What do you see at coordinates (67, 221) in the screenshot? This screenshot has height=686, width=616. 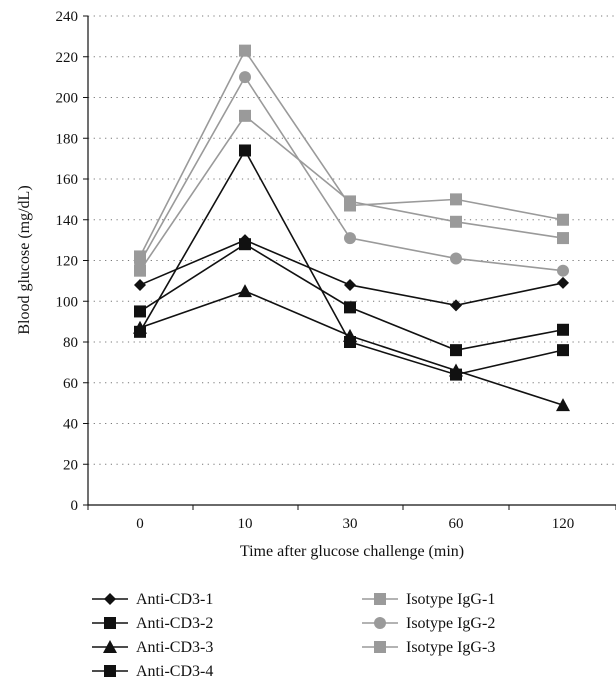 I see `y-tick-label: 140` at bounding box center [67, 221].